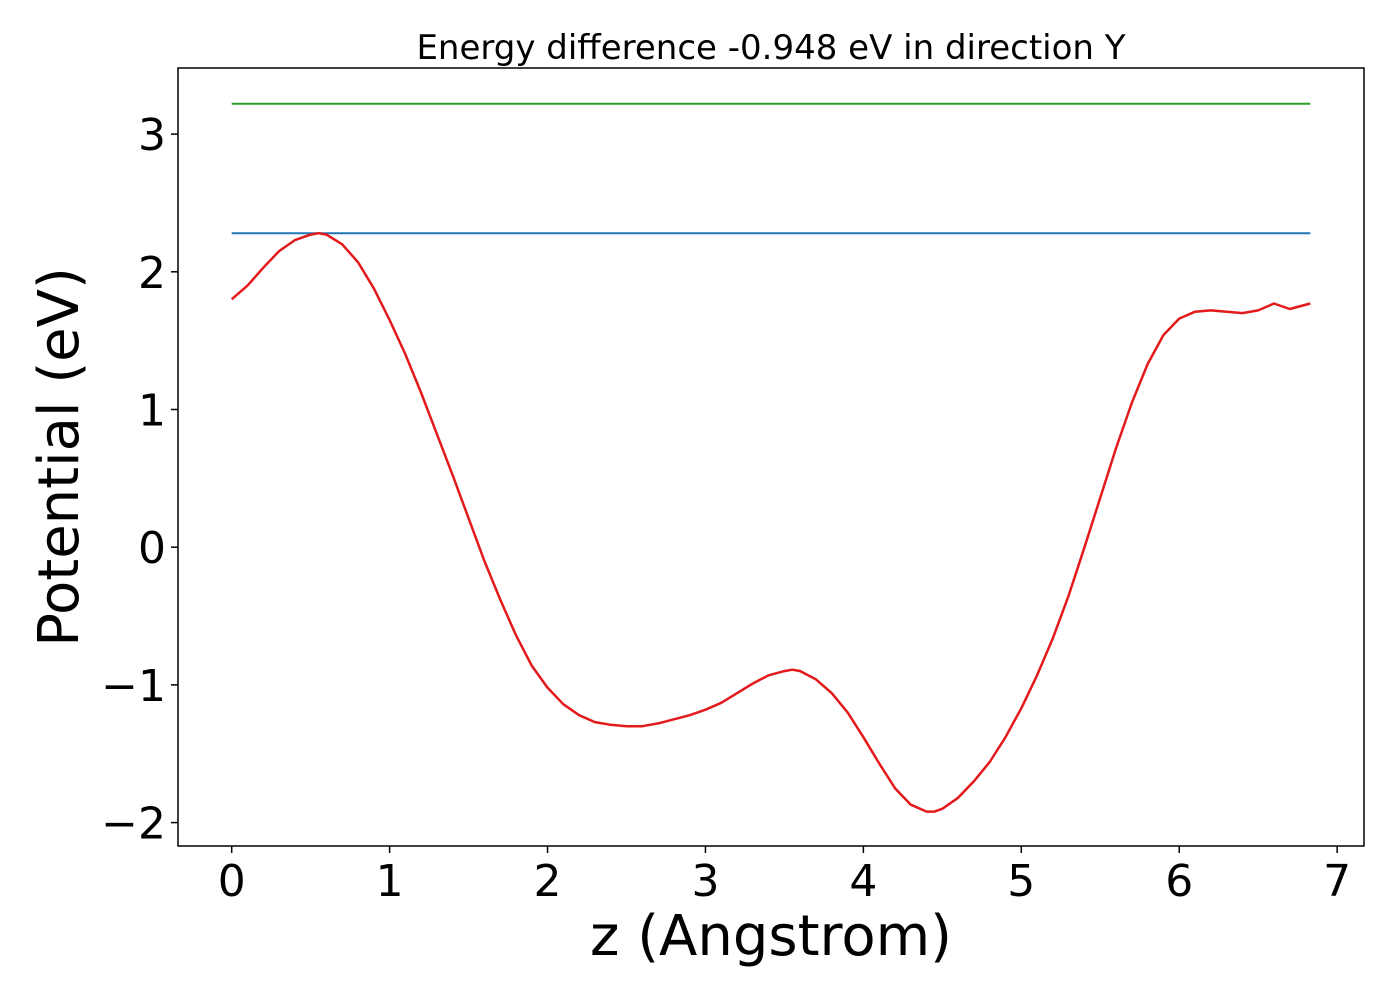 This screenshot has height=1000, width=1400. I want to click on x-tick-label: 0, so click(232, 881).